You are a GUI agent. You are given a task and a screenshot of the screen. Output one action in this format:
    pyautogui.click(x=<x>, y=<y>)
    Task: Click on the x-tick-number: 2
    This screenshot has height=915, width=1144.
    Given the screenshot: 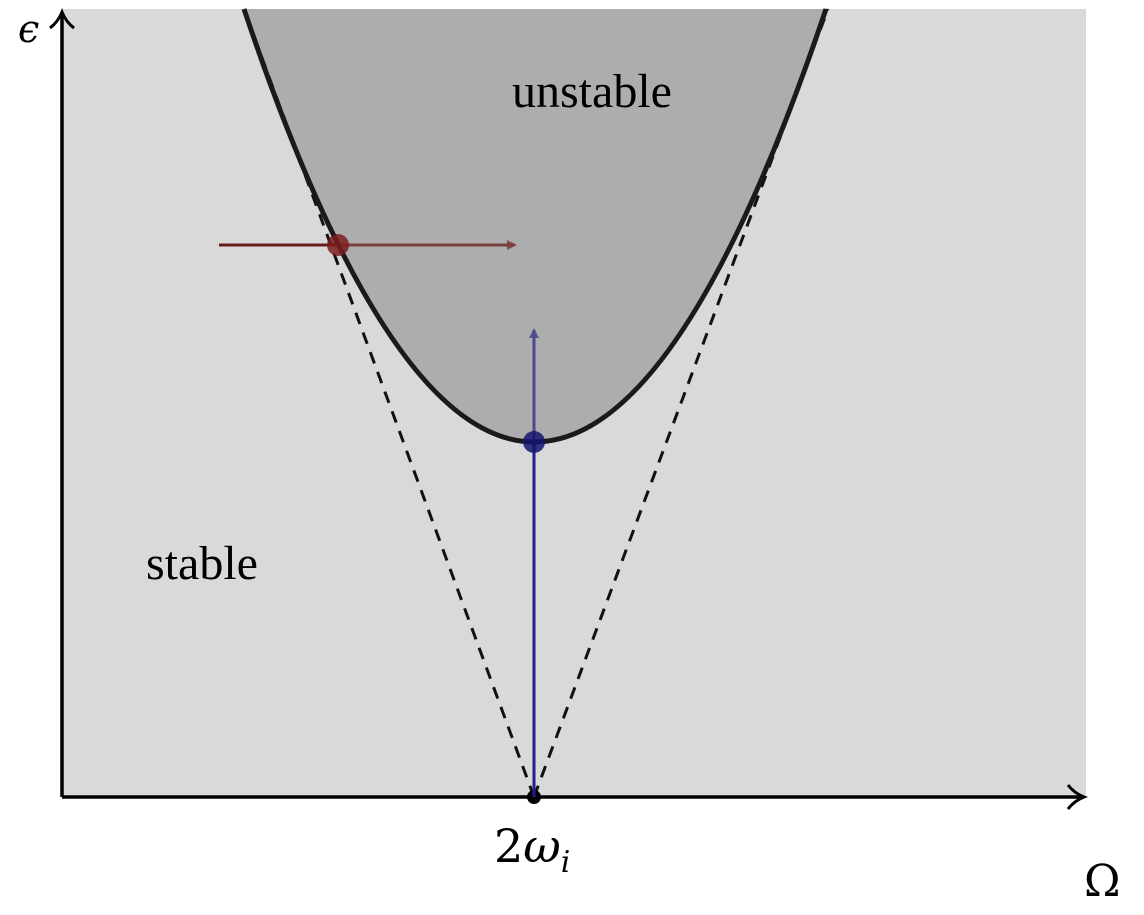 What is the action you would take?
    pyautogui.click(x=508, y=846)
    